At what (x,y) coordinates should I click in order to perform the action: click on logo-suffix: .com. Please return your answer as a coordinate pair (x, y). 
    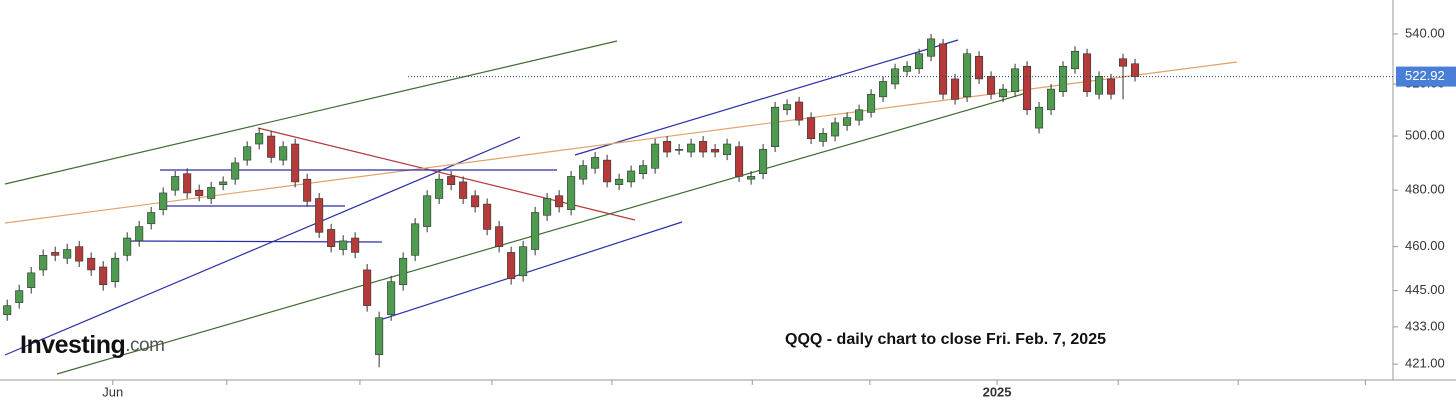
    Looking at the image, I should click on (144, 345).